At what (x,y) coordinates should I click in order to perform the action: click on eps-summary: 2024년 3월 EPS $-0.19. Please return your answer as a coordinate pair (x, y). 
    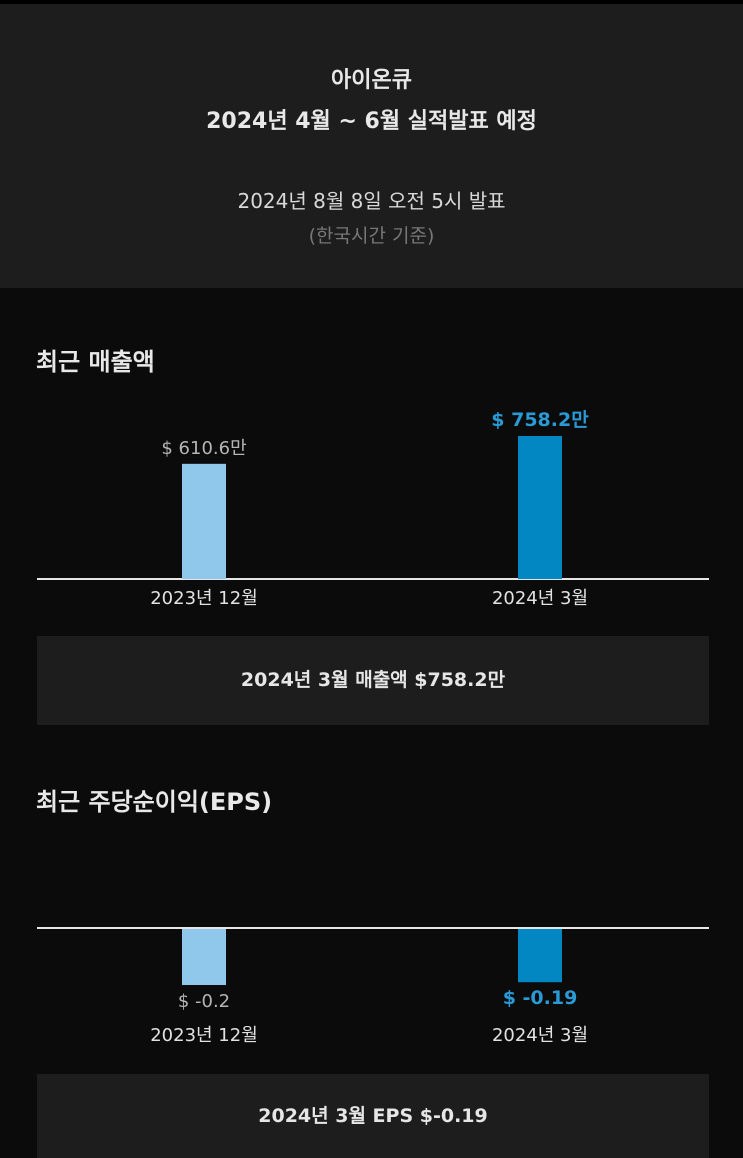
    Looking at the image, I should click on (373, 1116).